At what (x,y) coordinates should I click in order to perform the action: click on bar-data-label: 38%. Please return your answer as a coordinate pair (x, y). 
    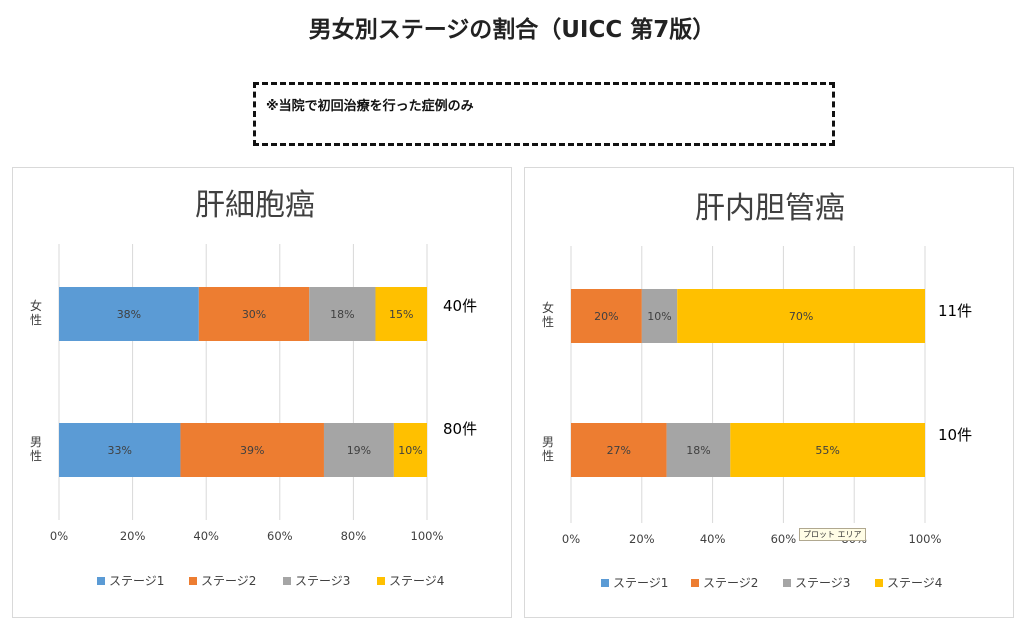
    Looking at the image, I should click on (129, 314).